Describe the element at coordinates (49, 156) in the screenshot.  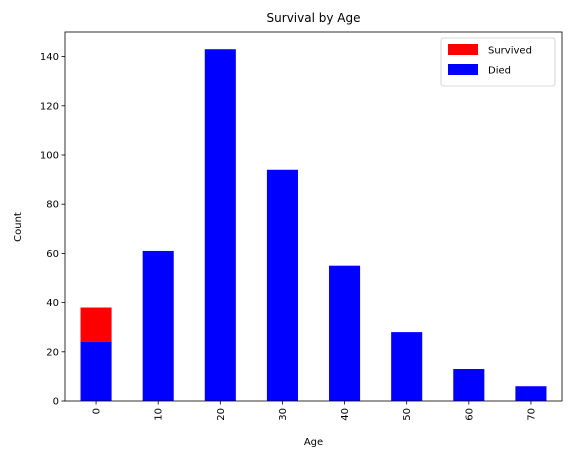
I see `y-tick-label-100: 100` at that location.